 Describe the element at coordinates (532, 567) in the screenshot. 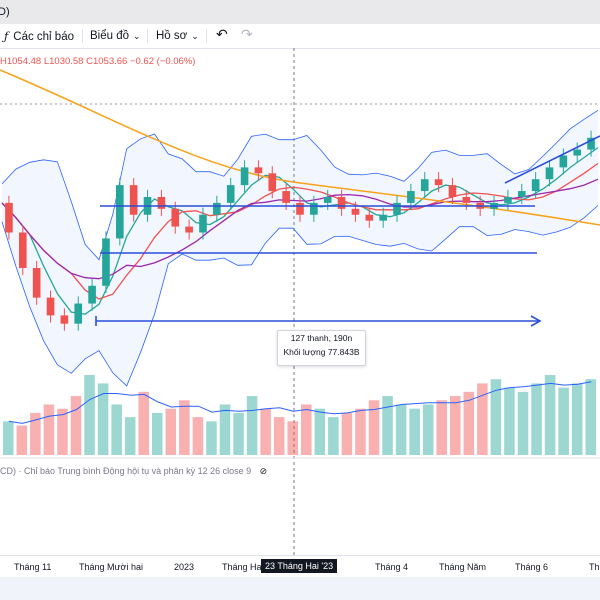

I see `xaxis-label: Tháng 6` at that location.